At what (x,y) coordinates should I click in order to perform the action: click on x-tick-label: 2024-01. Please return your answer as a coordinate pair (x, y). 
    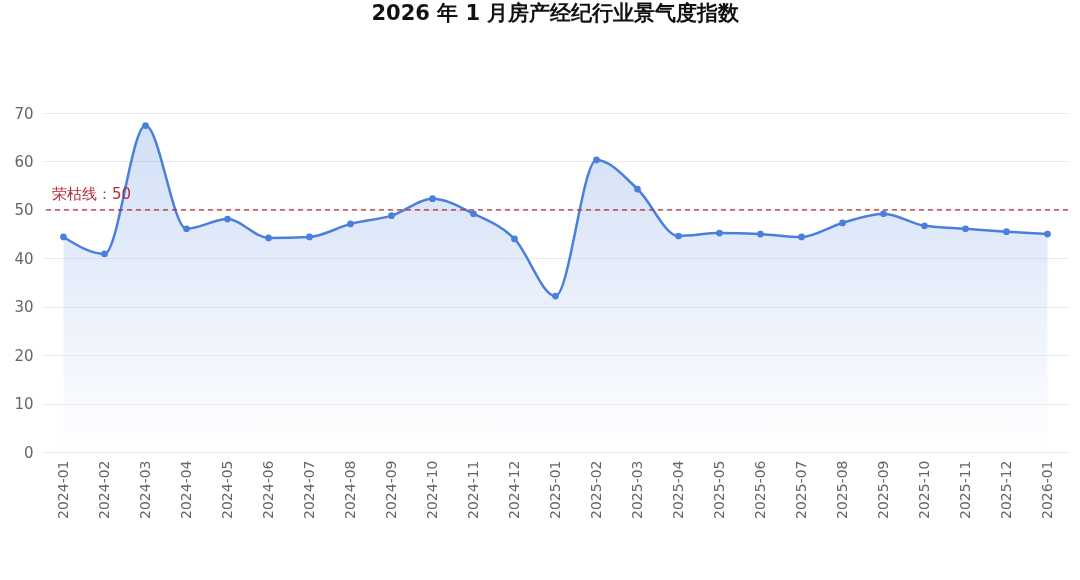
    Looking at the image, I should click on (63, 489).